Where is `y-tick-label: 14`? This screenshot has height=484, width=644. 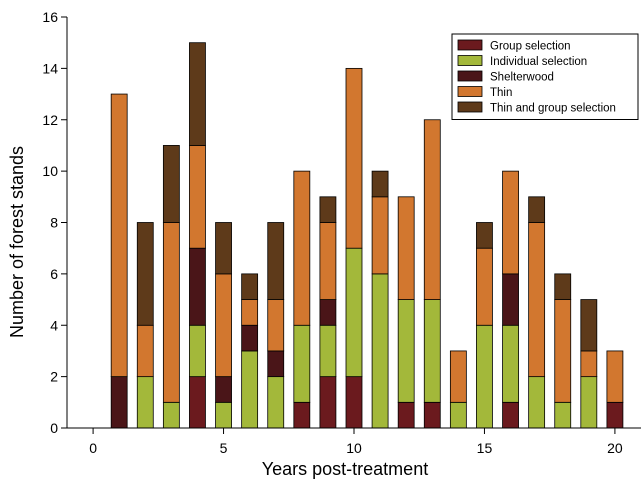
y-tick-label: 14 is located at coordinates (50, 68).